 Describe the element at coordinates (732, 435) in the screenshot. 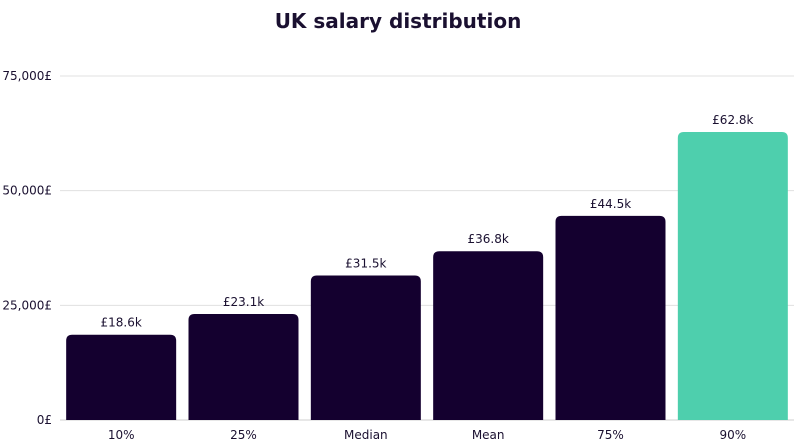

I see `x-category-label: 90%` at that location.